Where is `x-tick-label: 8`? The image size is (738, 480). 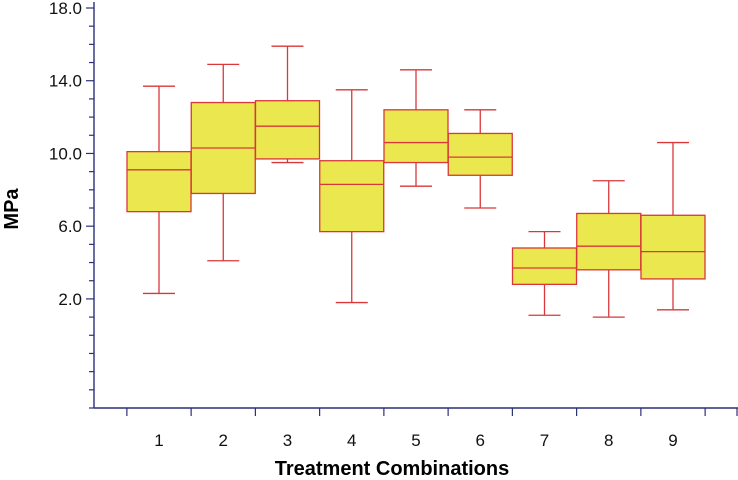 x-tick-label: 8 is located at coordinates (608, 440).